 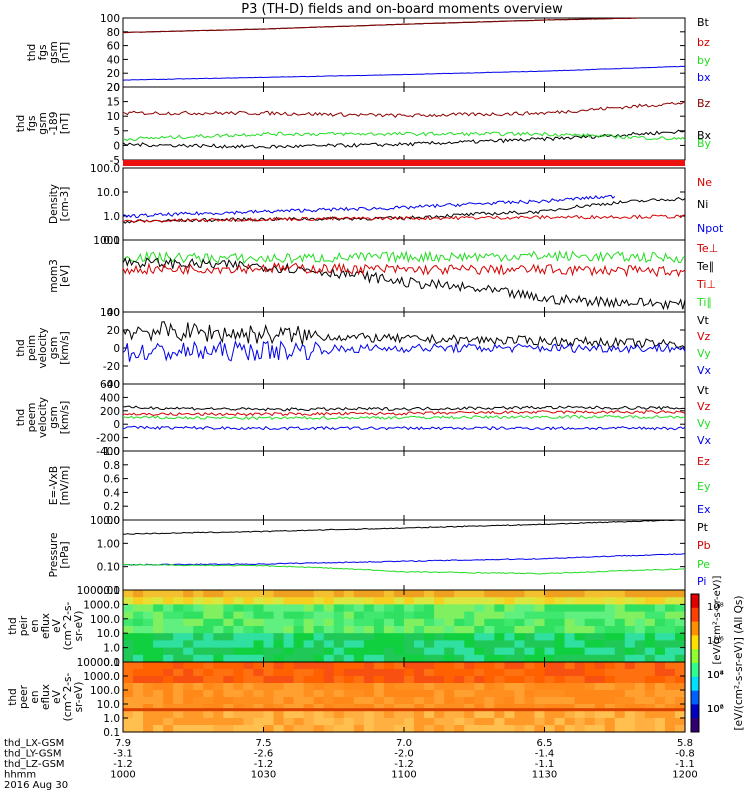 What do you see at coordinates (106, 241) in the screenshot?
I see `y-tick-label: 1000` at bounding box center [106, 241].